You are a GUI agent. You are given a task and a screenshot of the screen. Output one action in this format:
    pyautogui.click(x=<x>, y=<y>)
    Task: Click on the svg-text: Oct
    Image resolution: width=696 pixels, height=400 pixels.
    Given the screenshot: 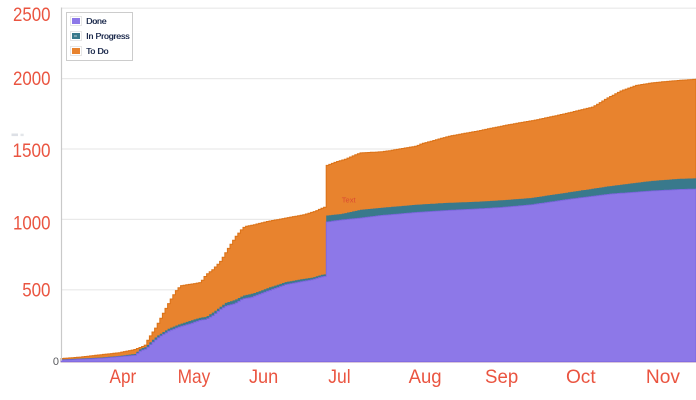 What is the action you would take?
    pyautogui.click(x=581, y=377)
    